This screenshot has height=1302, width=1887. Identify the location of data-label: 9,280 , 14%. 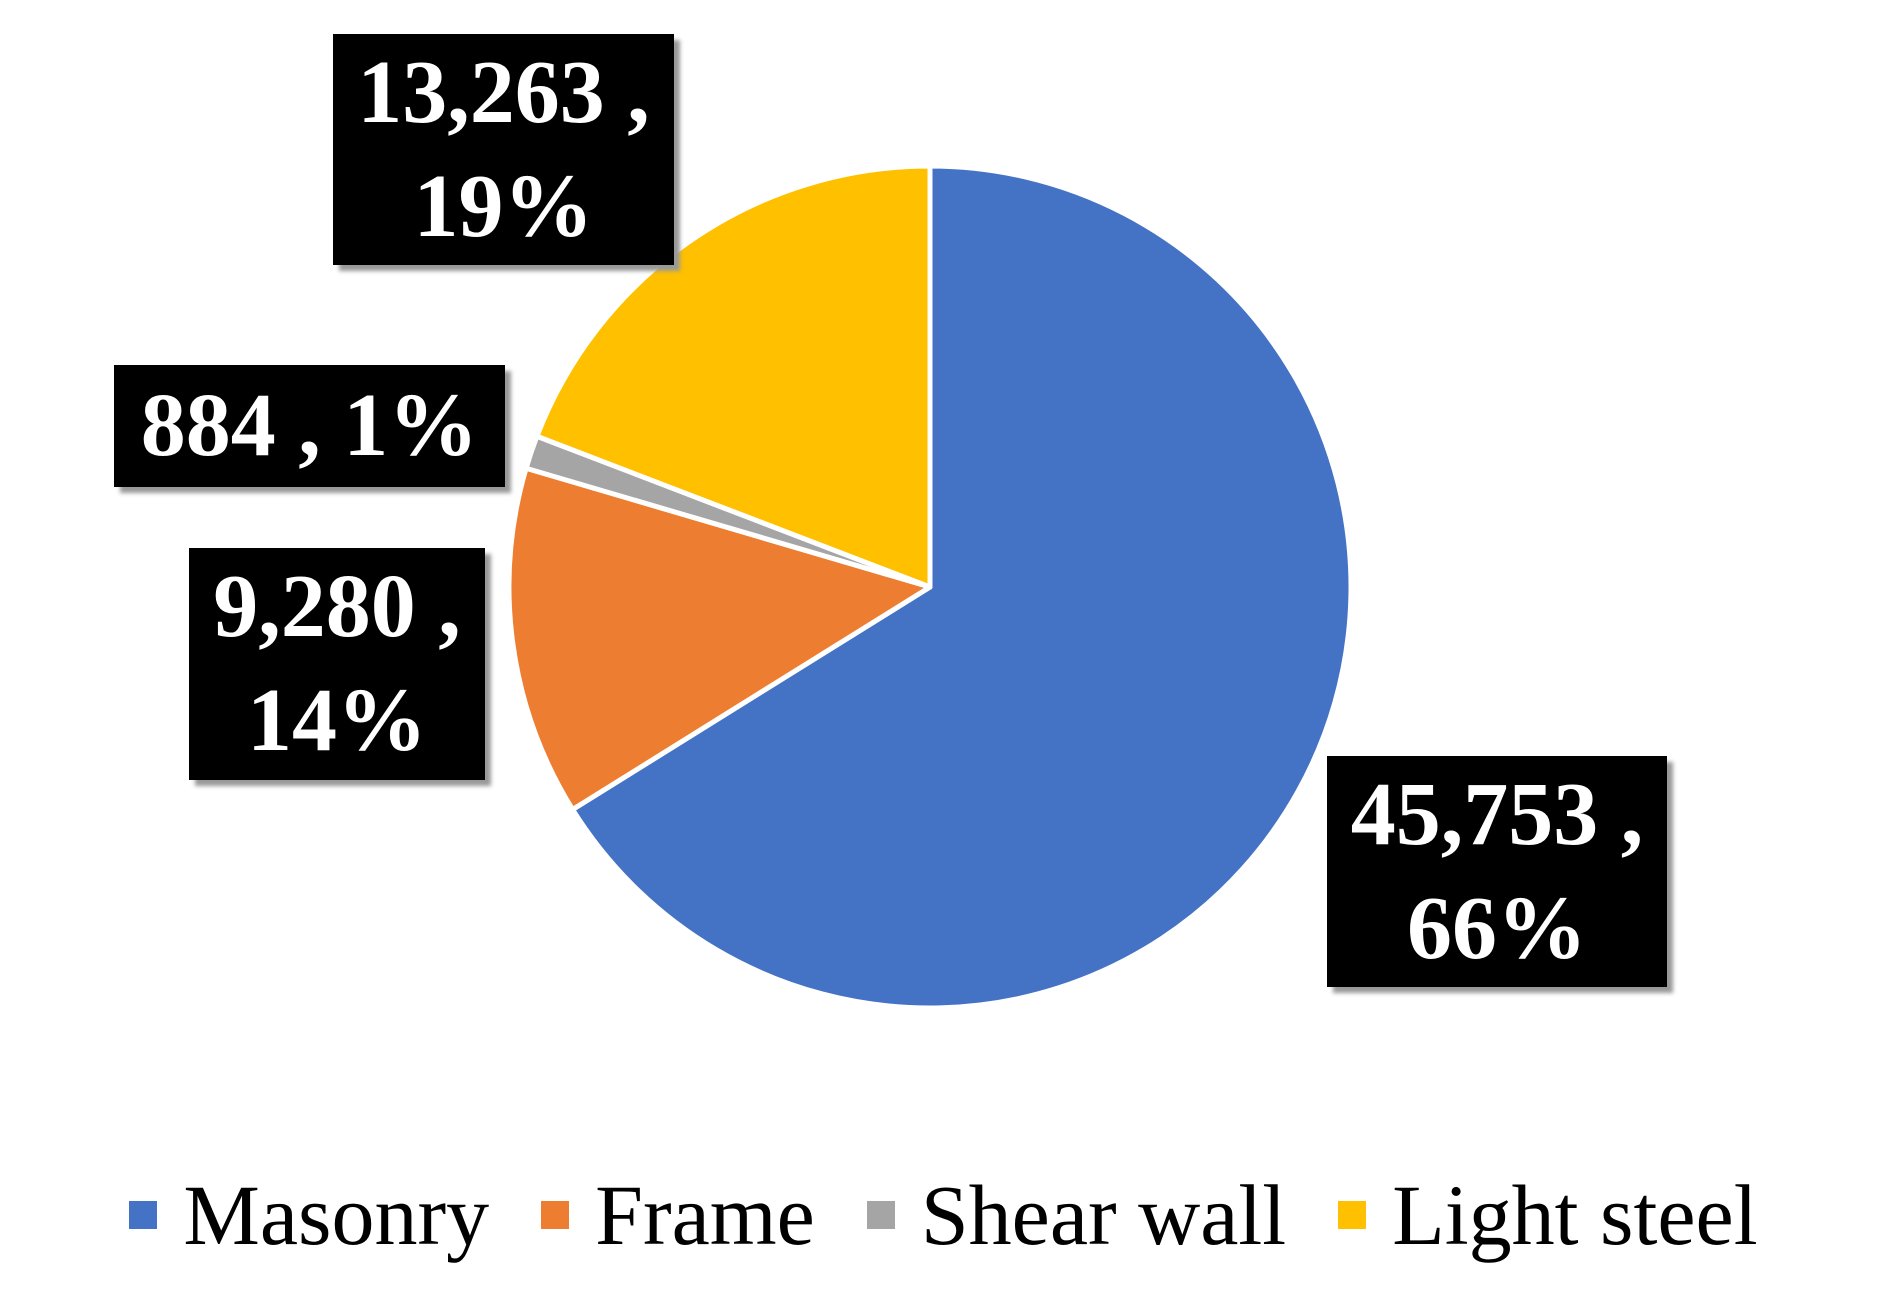
(337, 664).